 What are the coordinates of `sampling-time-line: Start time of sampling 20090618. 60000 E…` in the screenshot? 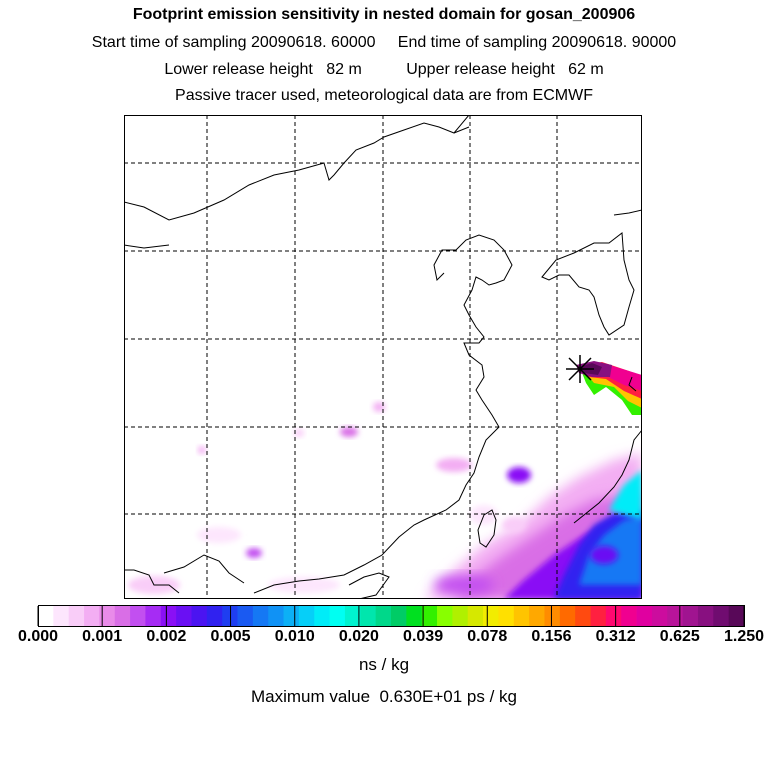 It's located at (384, 42).